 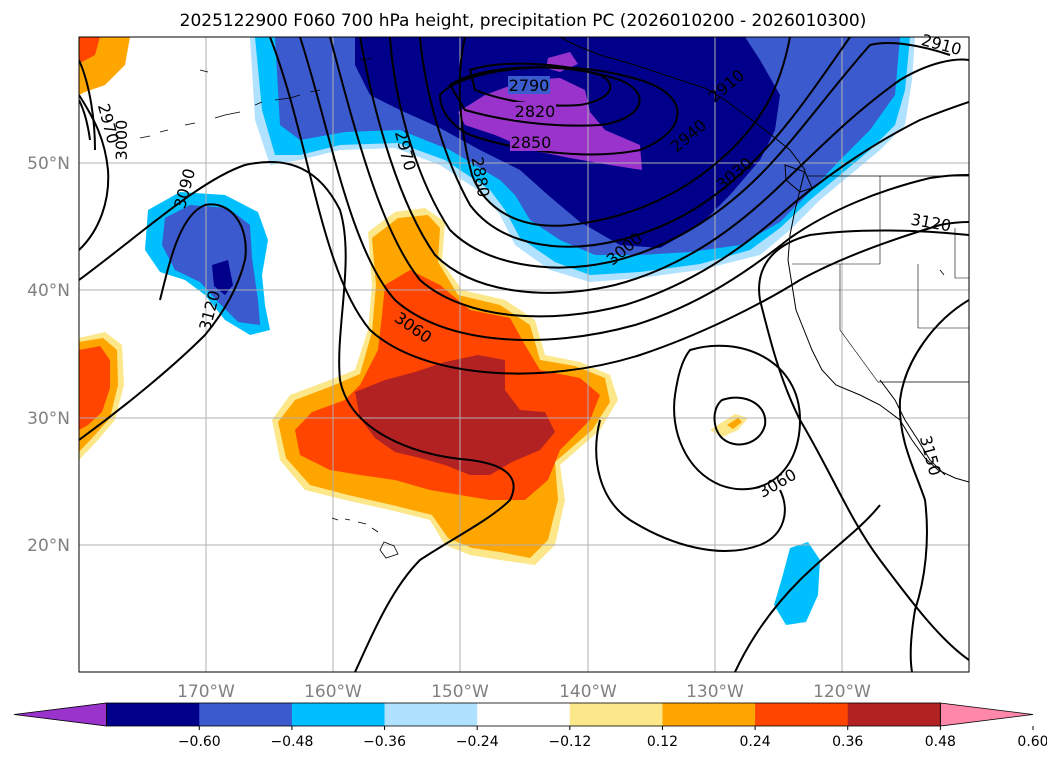 I want to click on contour-3120-west, so click(x=163, y=322).